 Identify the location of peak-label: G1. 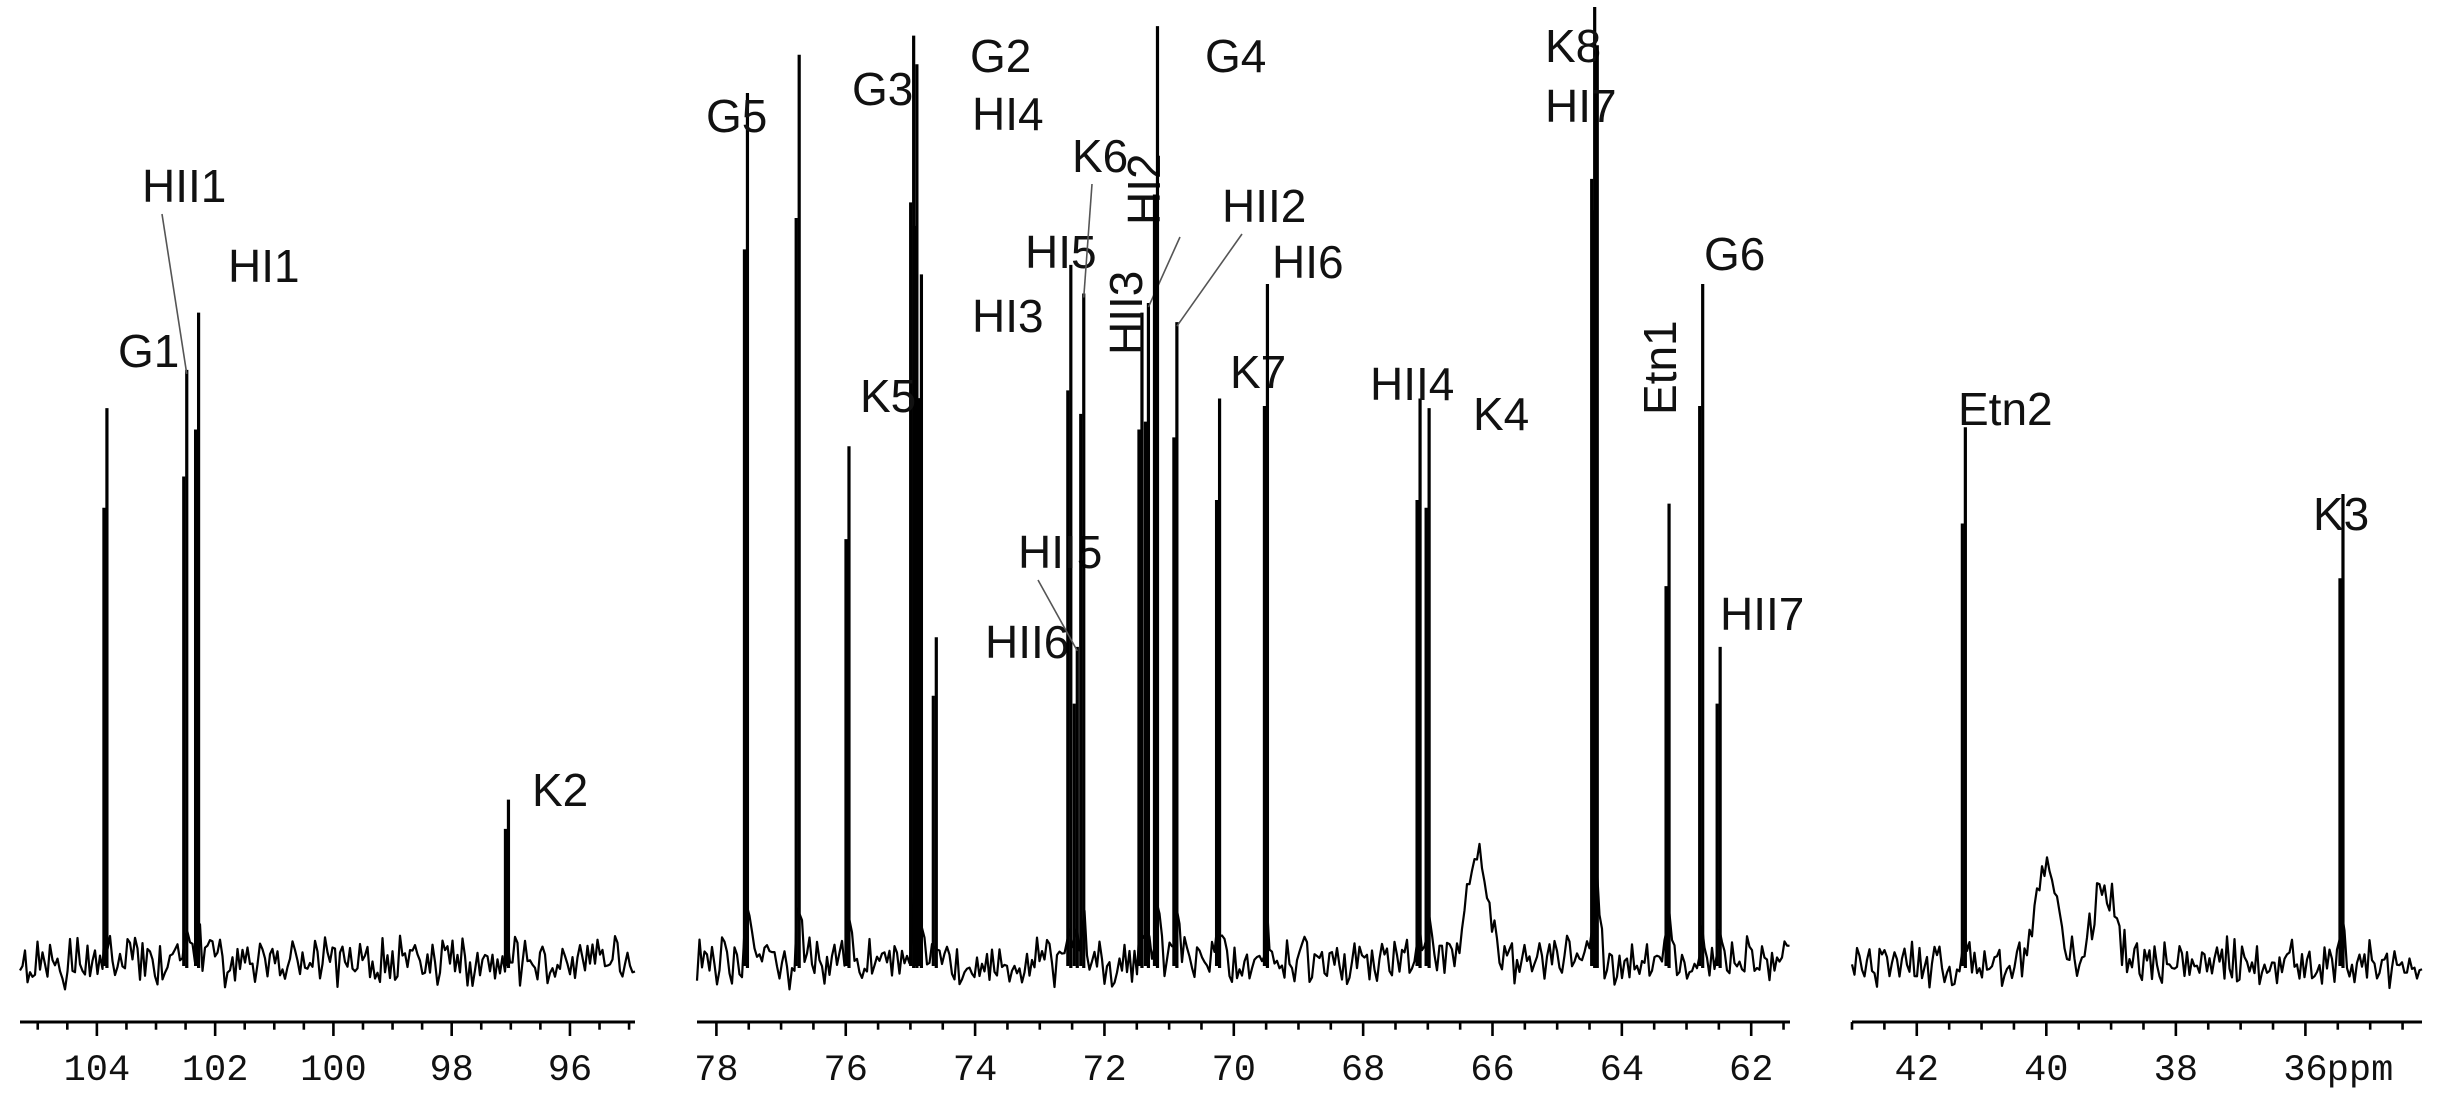
(148, 351).